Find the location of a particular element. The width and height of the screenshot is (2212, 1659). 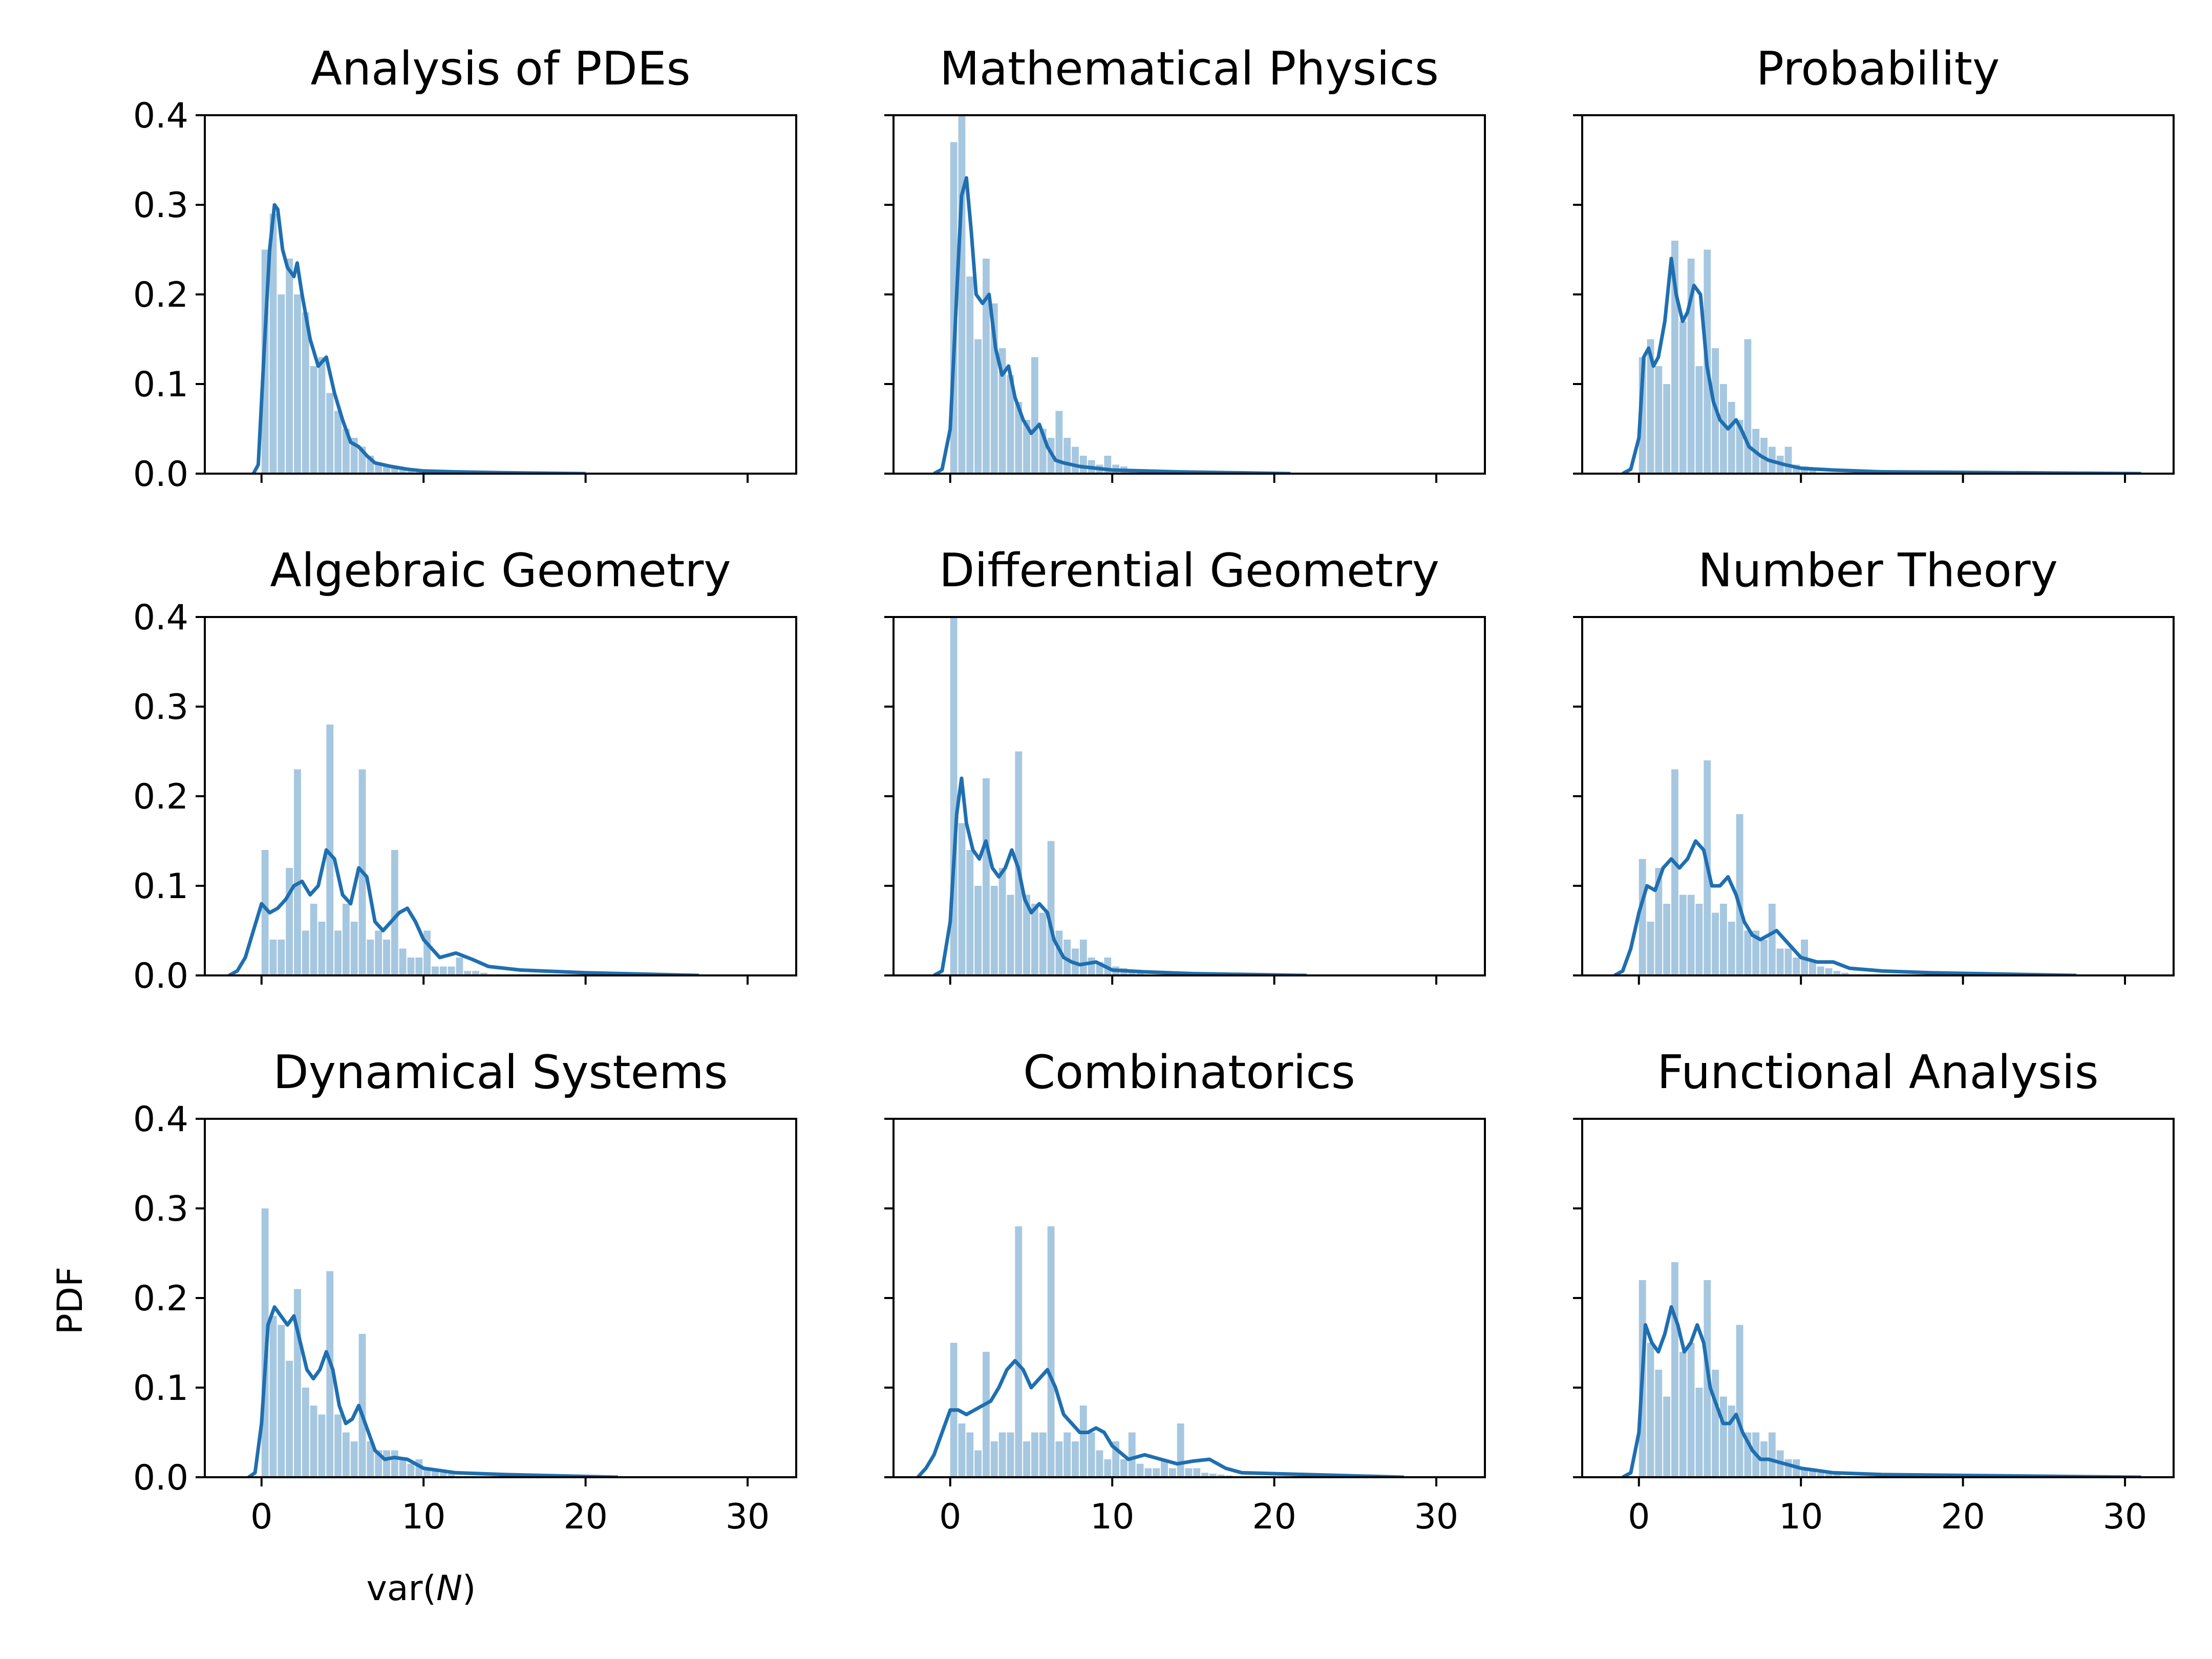

subplot-functional-analysis: 0 10 20 30 Functional Analysis is located at coordinates (1874, 1291).